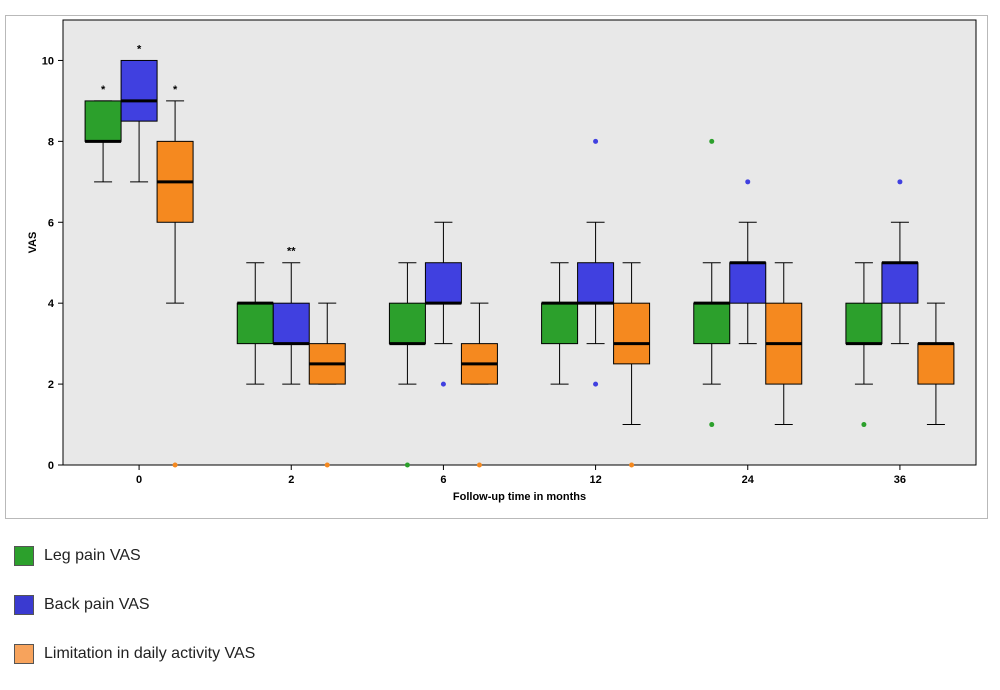  I want to click on legend-label-leg-pain: Leg pain VAS, so click(92, 555).